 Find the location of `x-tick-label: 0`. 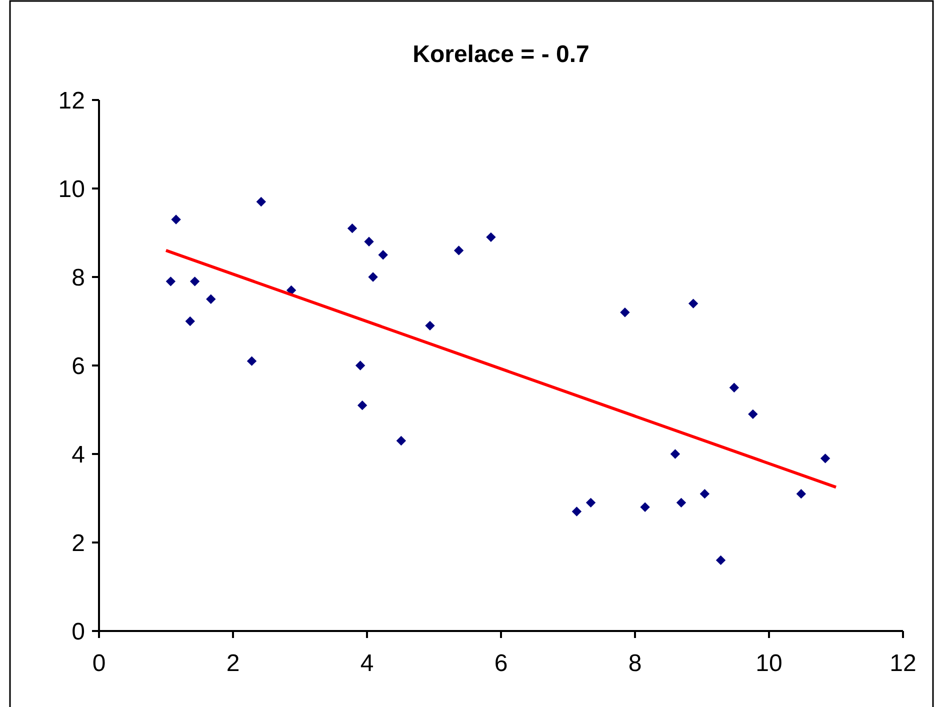

x-tick-label: 0 is located at coordinates (99, 663).